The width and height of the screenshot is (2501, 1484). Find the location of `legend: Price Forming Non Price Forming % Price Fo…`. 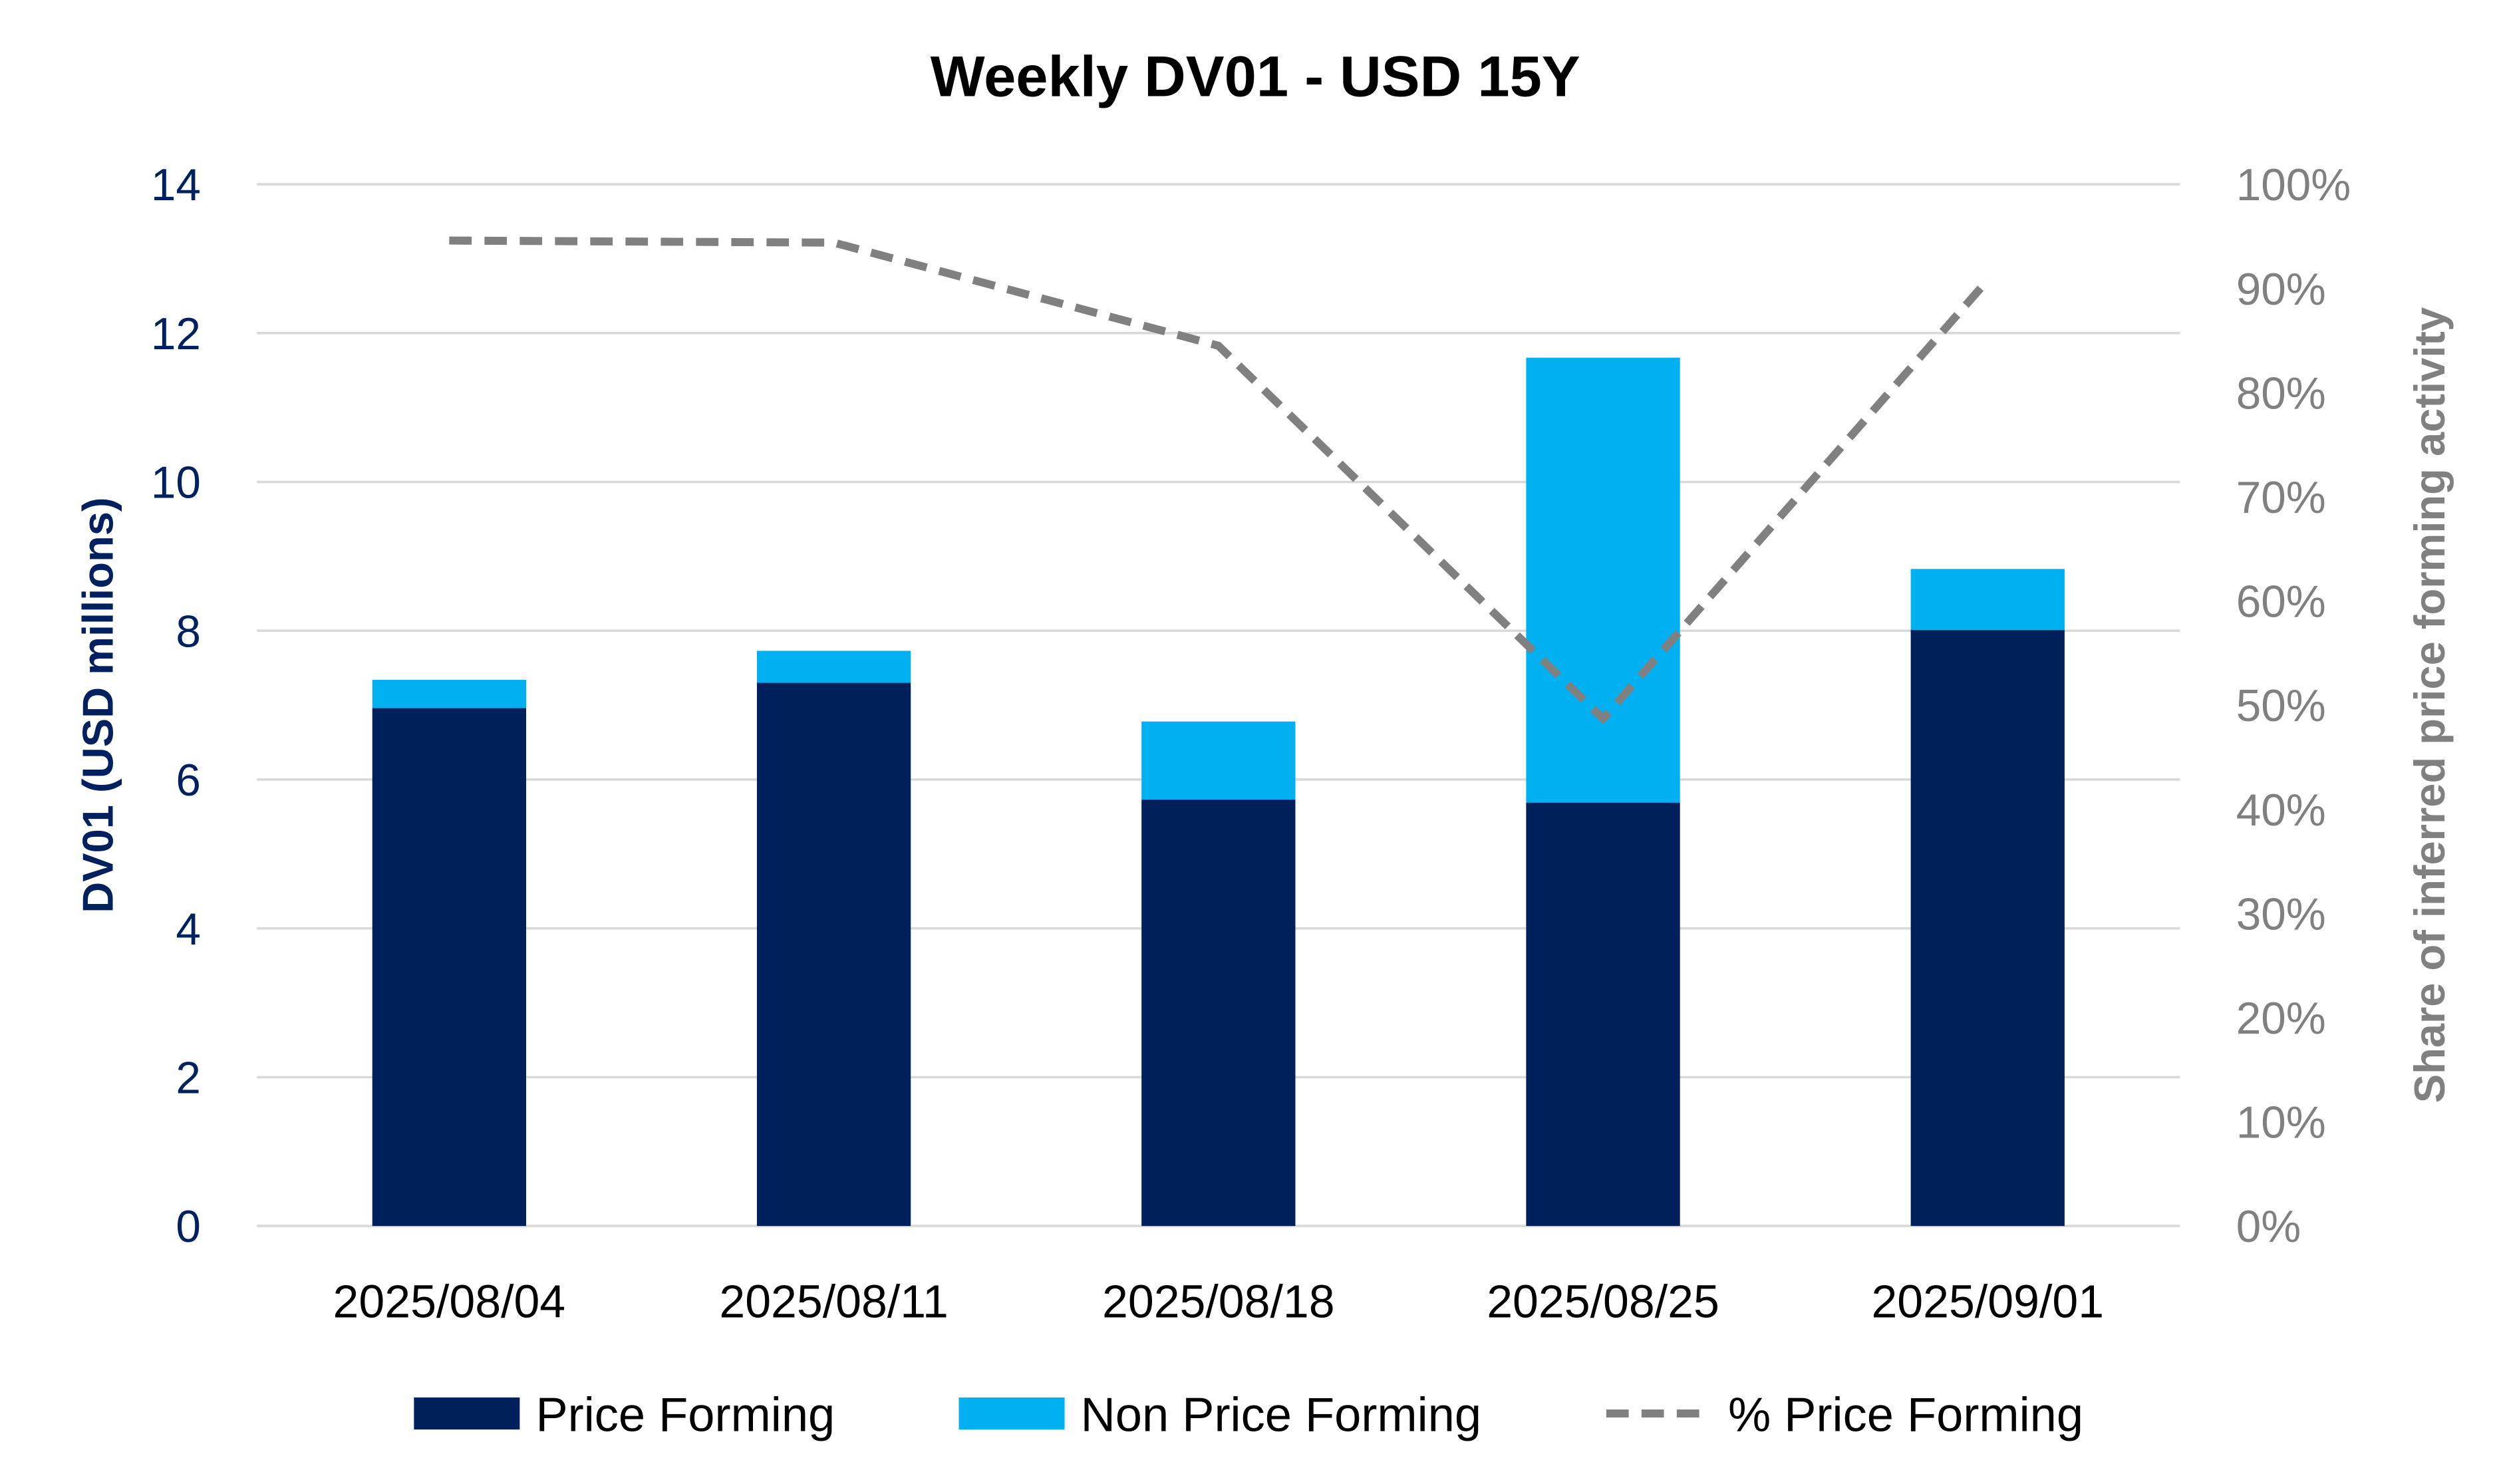

legend: Price Forming Non Price Forming % Price Fo… is located at coordinates (1249, 1414).